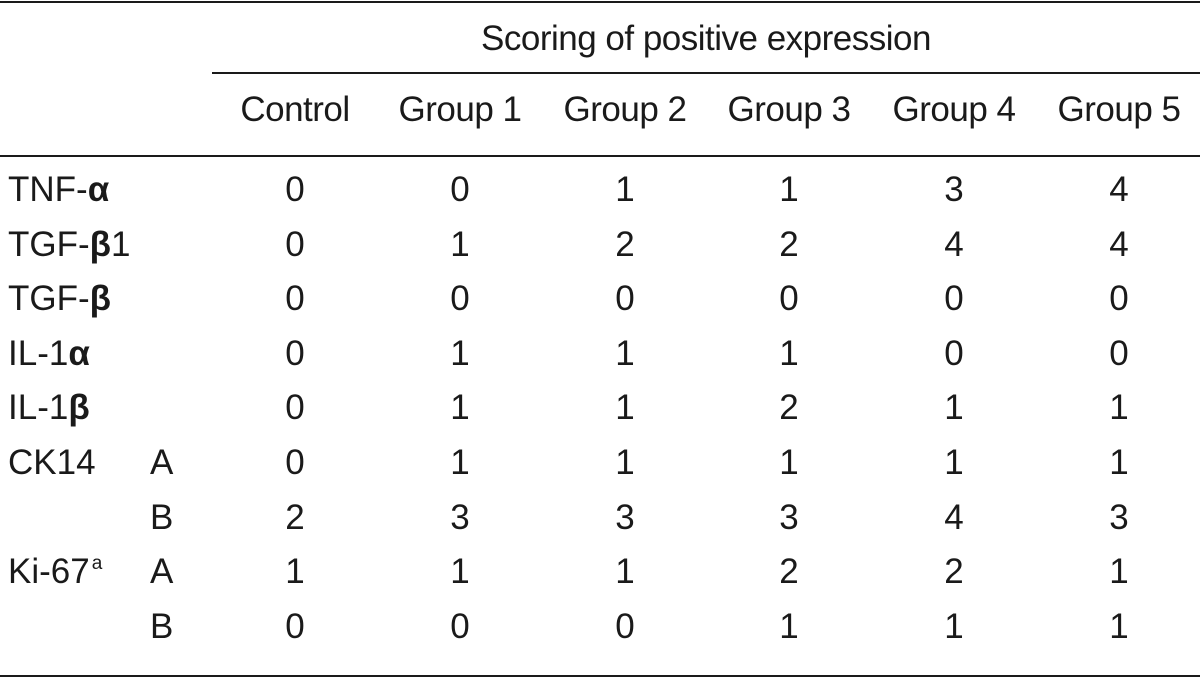 Image resolution: width=1200 pixels, height=678 pixels. Describe the element at coordinates (97, 564) in the screenshot. I see `marker-footnote: a` at that location.